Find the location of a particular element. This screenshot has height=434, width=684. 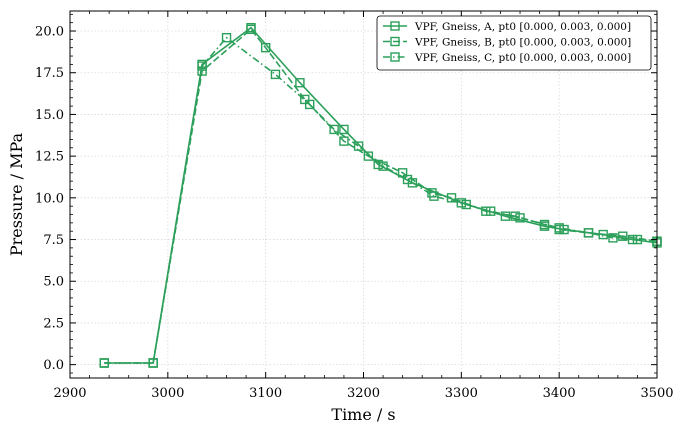

y-tick-label: 5.0 is located at coordinates (53, 282).